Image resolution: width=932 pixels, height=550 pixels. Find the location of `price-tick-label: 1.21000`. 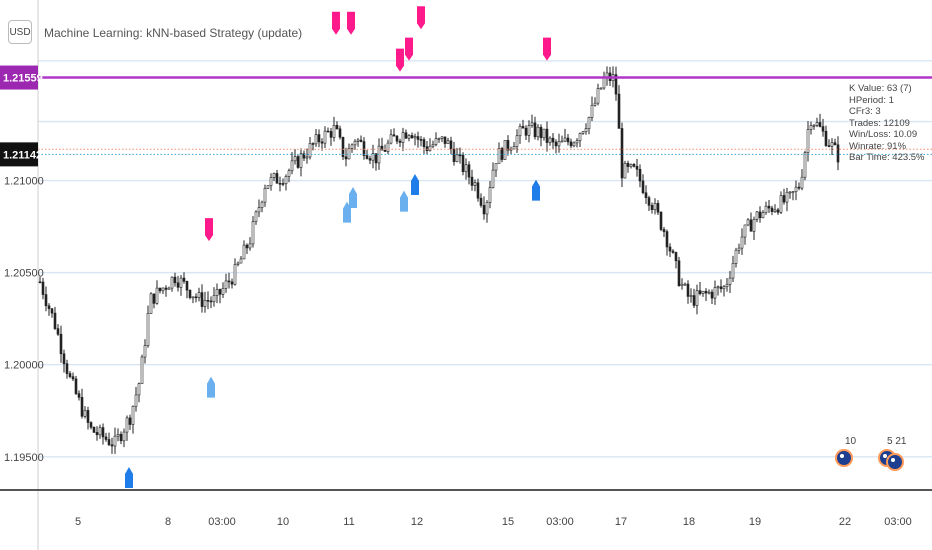

price-tick-label: 1.21000 is located at coordinates (24, 182).